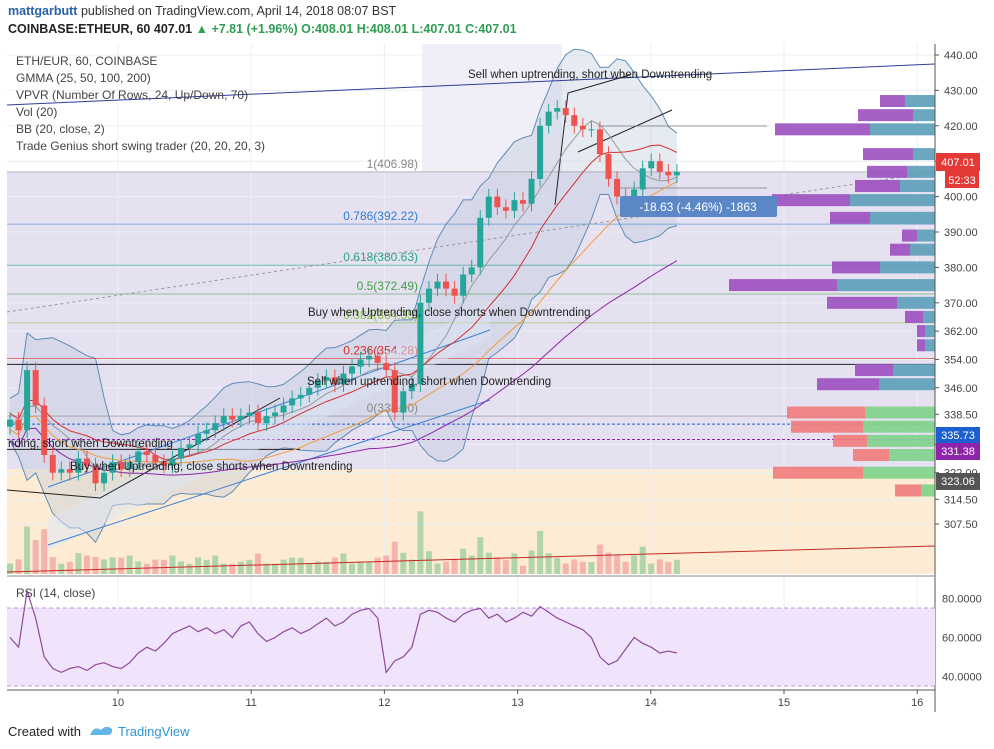 This screenshot has width=994, height=749. Describe the element at coordinates (380, 257) in the screenshot. I see `fib-label: 0.618(380.63)` at that location.